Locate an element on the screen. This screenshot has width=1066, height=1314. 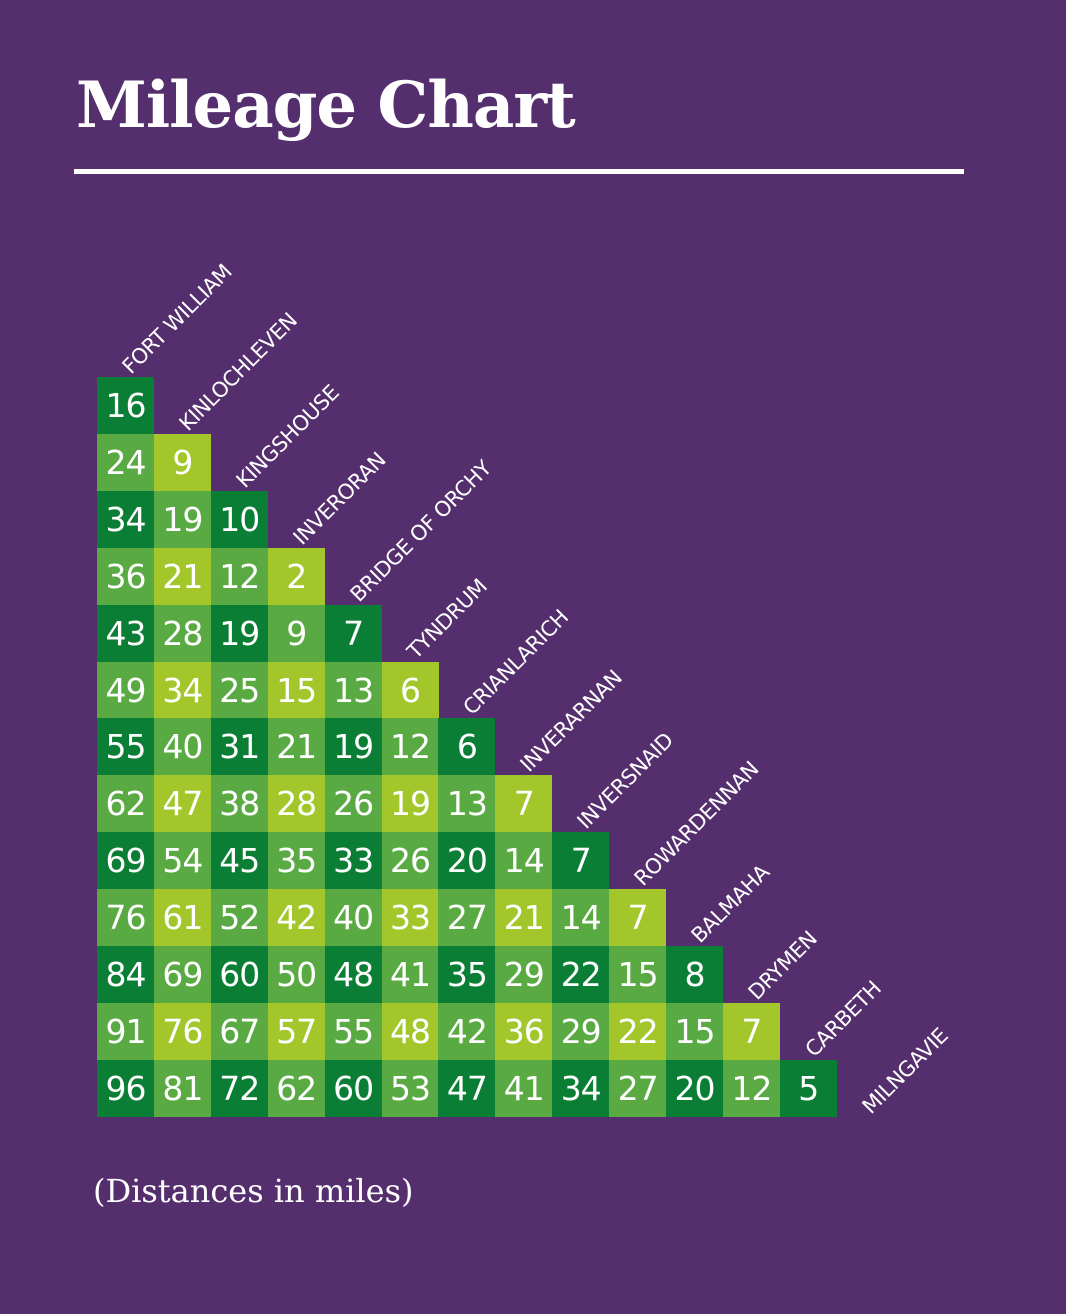
distance-cell: 50 is located at coordinates (296, 974).